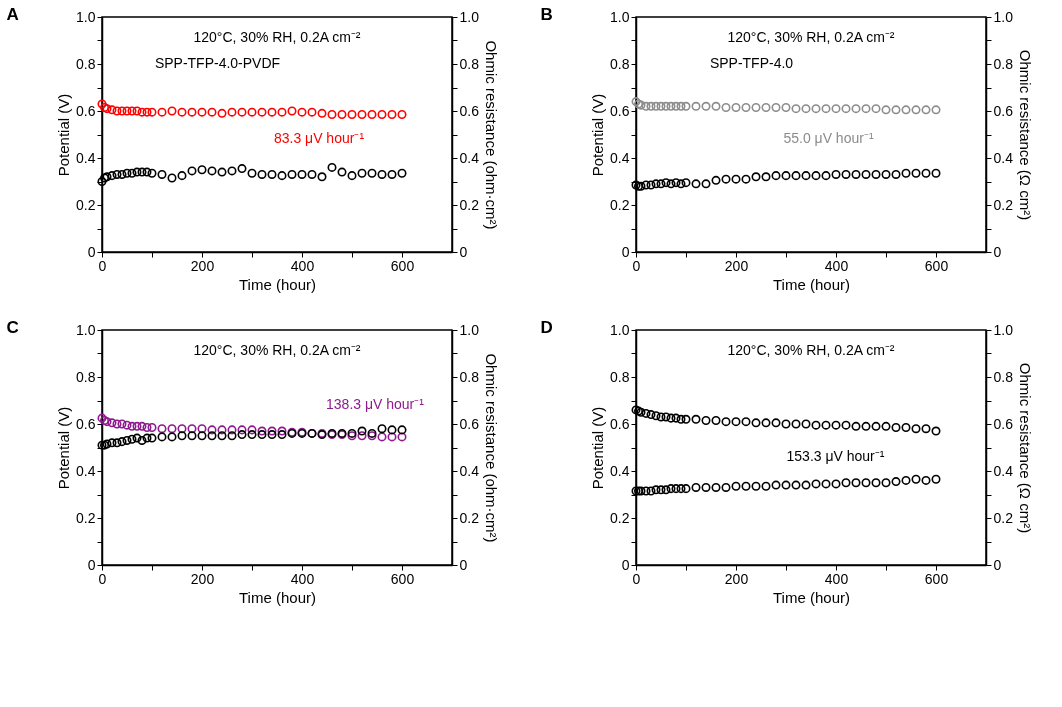  What do you see at coordinates (319, 138) in the screenshot?
I see `annotation: 83.3 μV hour⁻¹` at bounding box center [319, 138].